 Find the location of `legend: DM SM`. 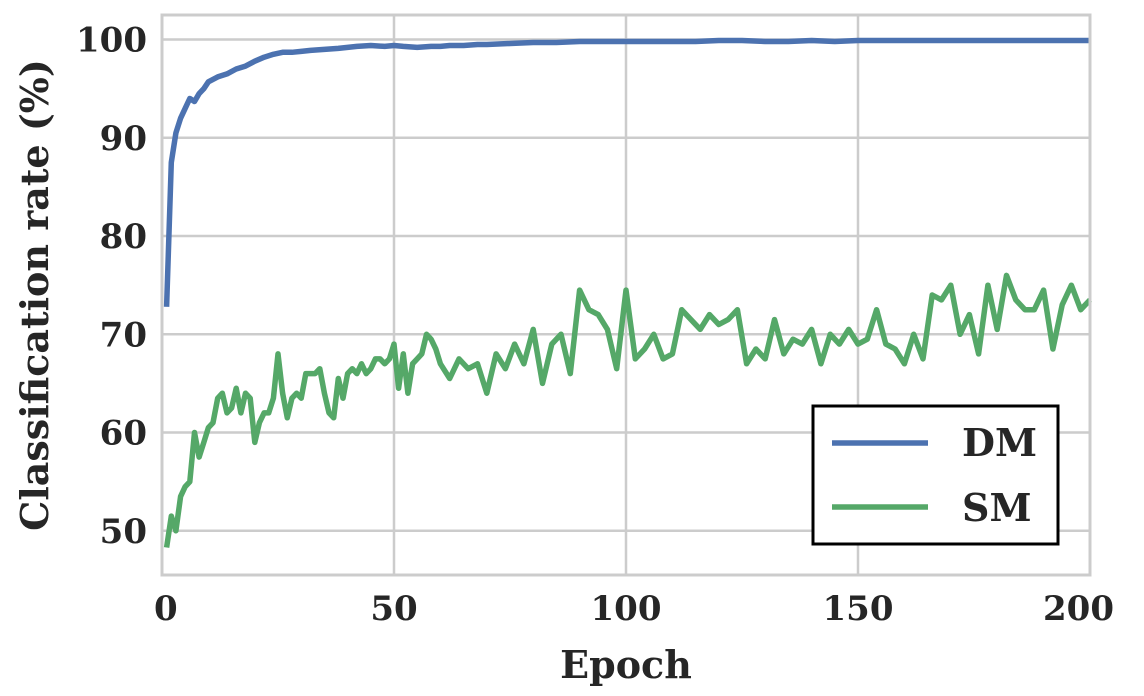

legend: DM SM is located at coordinates (935, 475).